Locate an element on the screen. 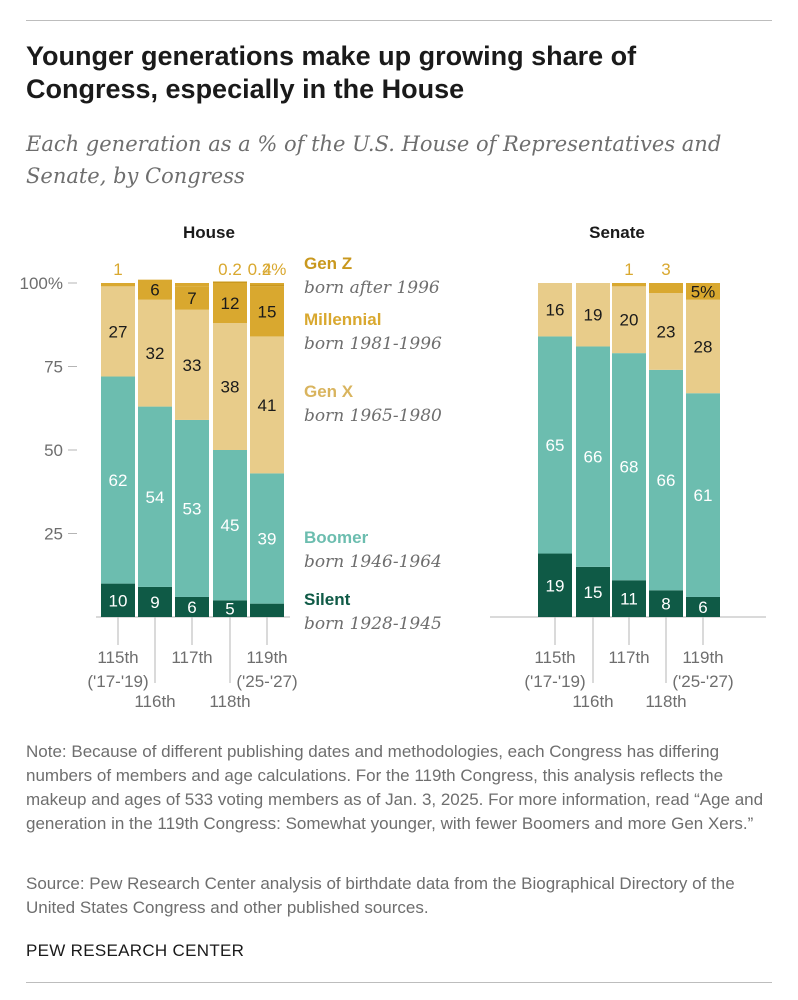  y-tick-label: 50 is located at coordinates (53, 450).